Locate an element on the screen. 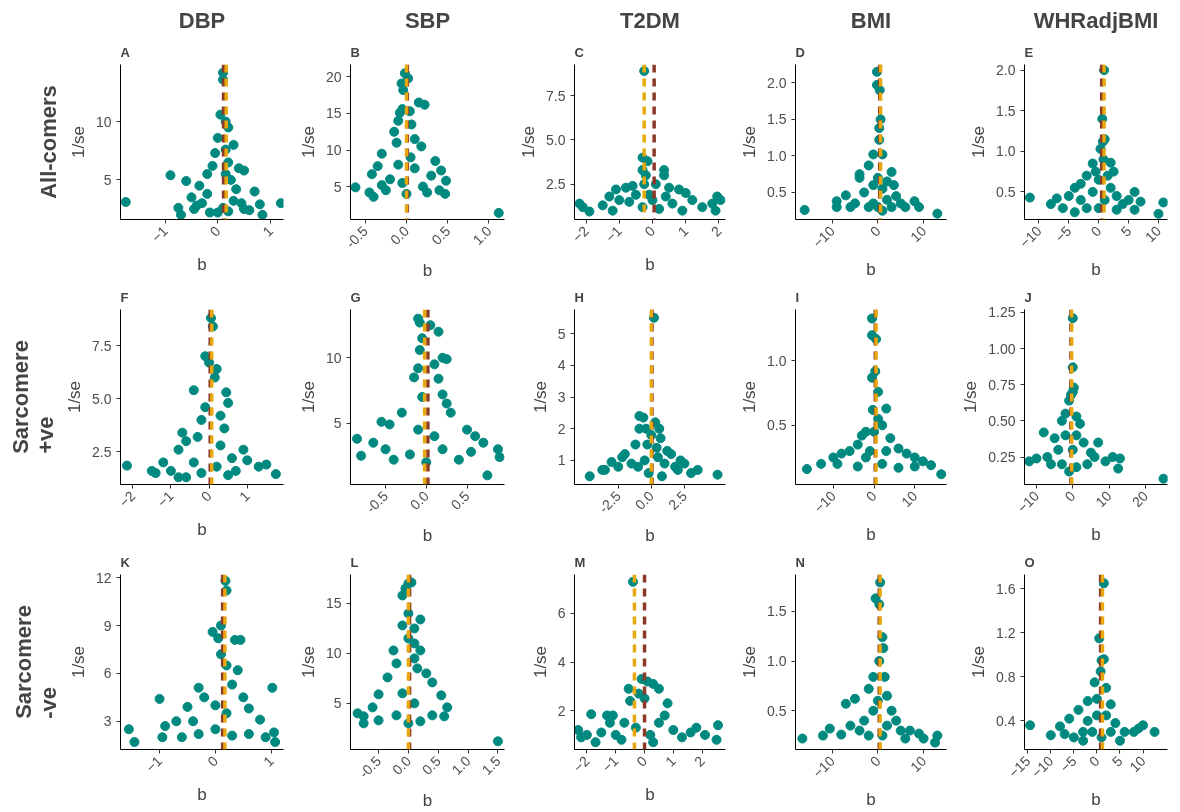 Image resolution: width=1180 pixels, height=812 pixels. y-tick-label: 5.0 is located at coordinates (102, 398).